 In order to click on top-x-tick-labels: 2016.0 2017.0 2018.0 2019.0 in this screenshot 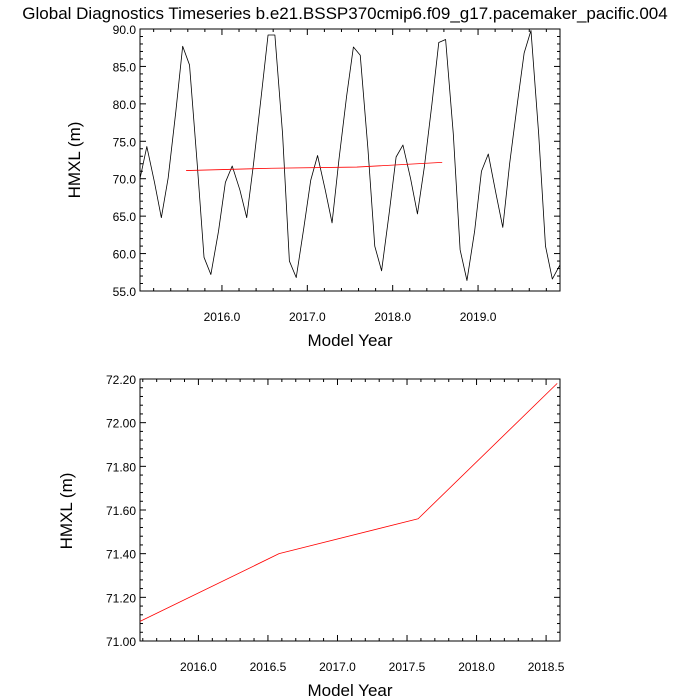, I will do `click(350, 317)`.